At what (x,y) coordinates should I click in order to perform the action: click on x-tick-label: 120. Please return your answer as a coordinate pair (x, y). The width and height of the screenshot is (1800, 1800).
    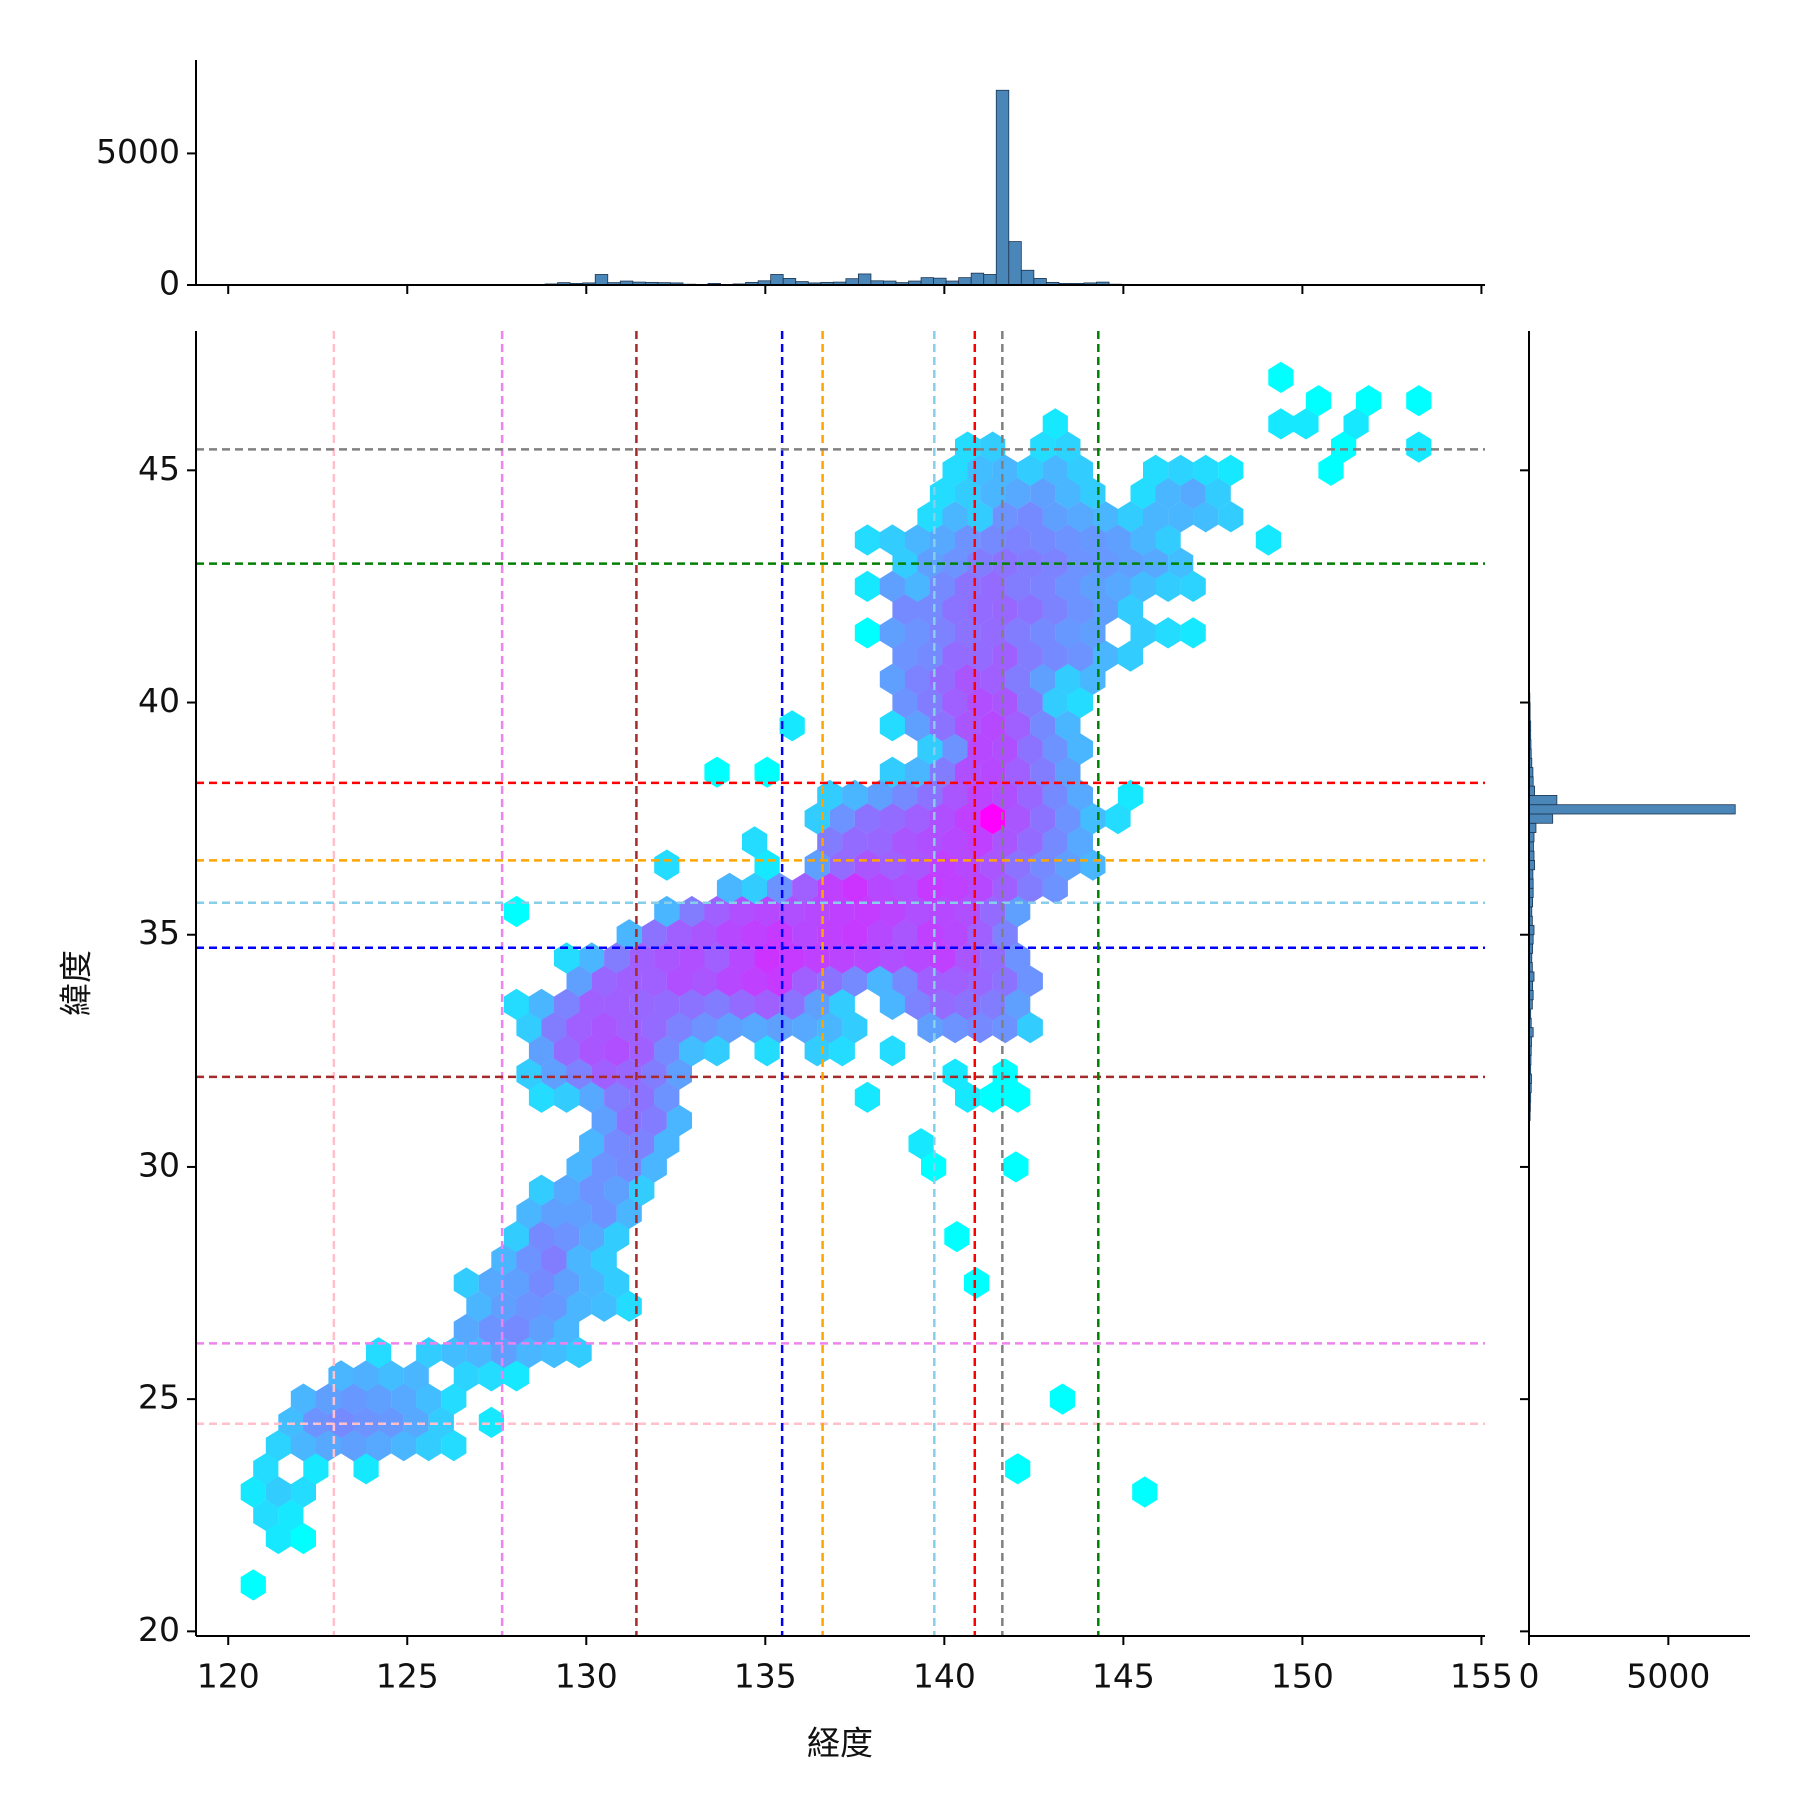
    Looking at the image, I should click on (228, 1676).